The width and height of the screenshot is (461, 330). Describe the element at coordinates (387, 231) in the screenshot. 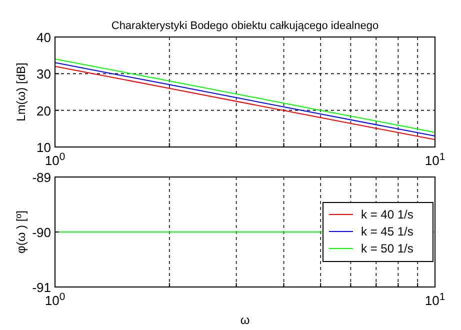

I see `legend-label: k = 45 1/s` at that location.